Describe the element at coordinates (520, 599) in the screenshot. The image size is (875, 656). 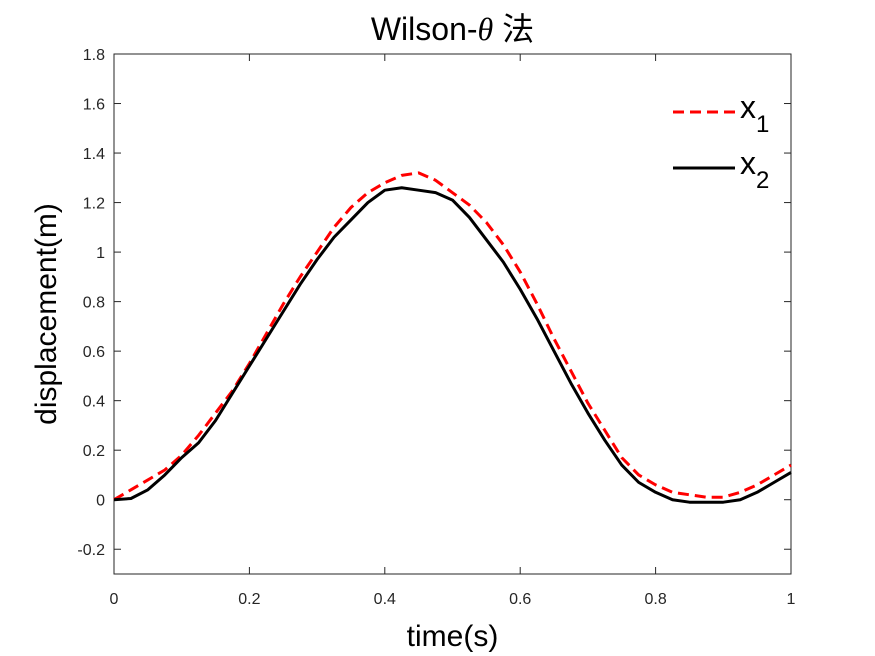
I see `x-tick-label-3: 0.6` at that location.